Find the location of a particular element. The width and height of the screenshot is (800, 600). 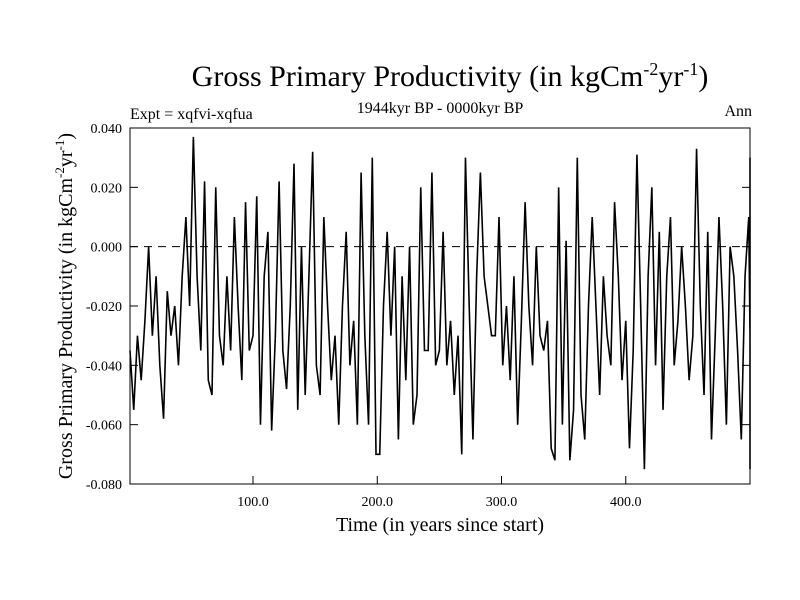

chart-title-sup2: -1 is located at coordinates (690, 69).